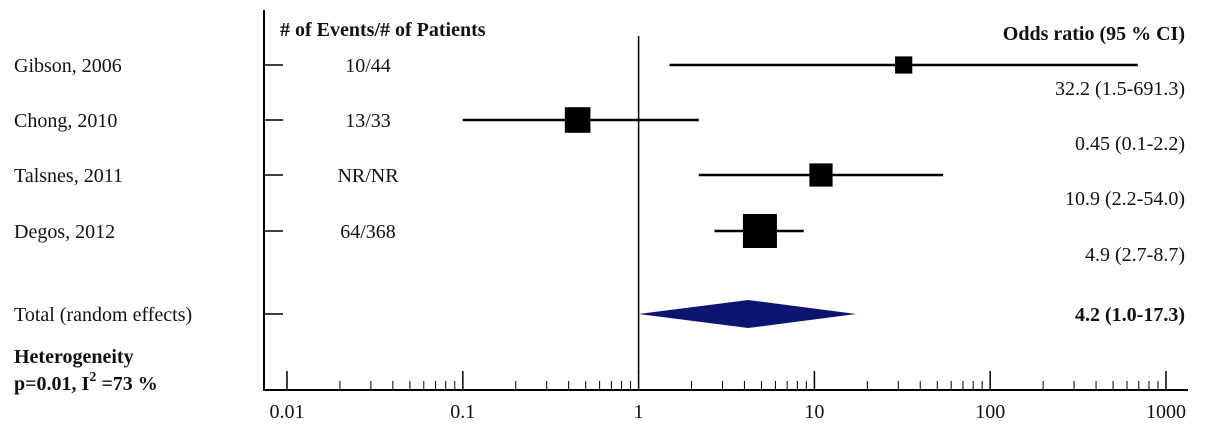  I want to click on x-tick-label-4: 100, so click(990, 412).